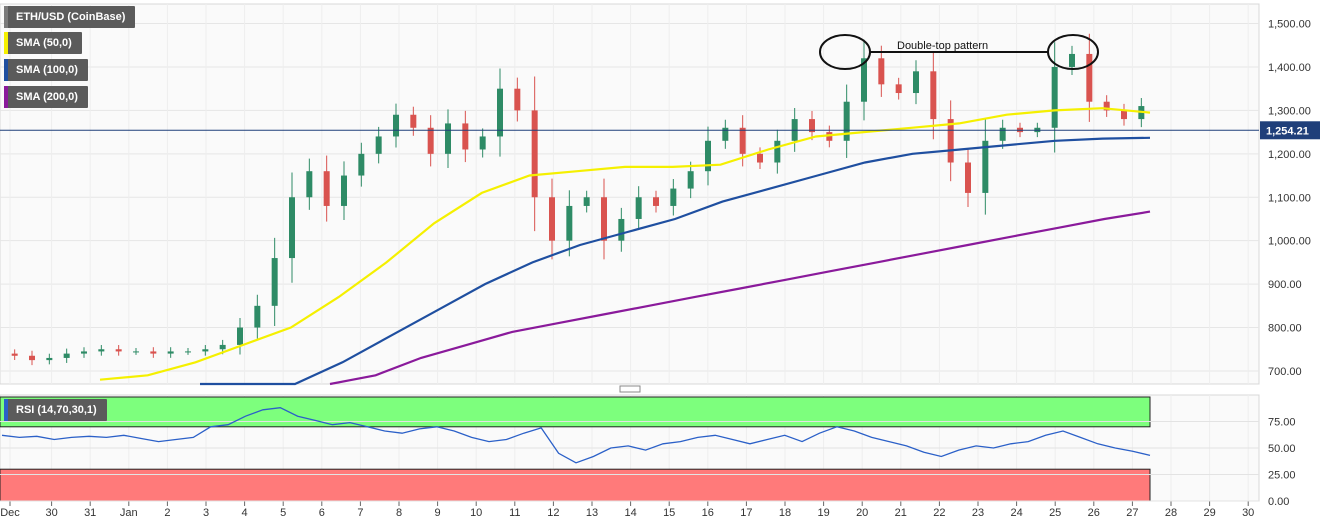  What do you see at coordinates (1285, 285) in the screenshot?
I see `price-tick-label: 900.00` at bounding box center [1285, 285].